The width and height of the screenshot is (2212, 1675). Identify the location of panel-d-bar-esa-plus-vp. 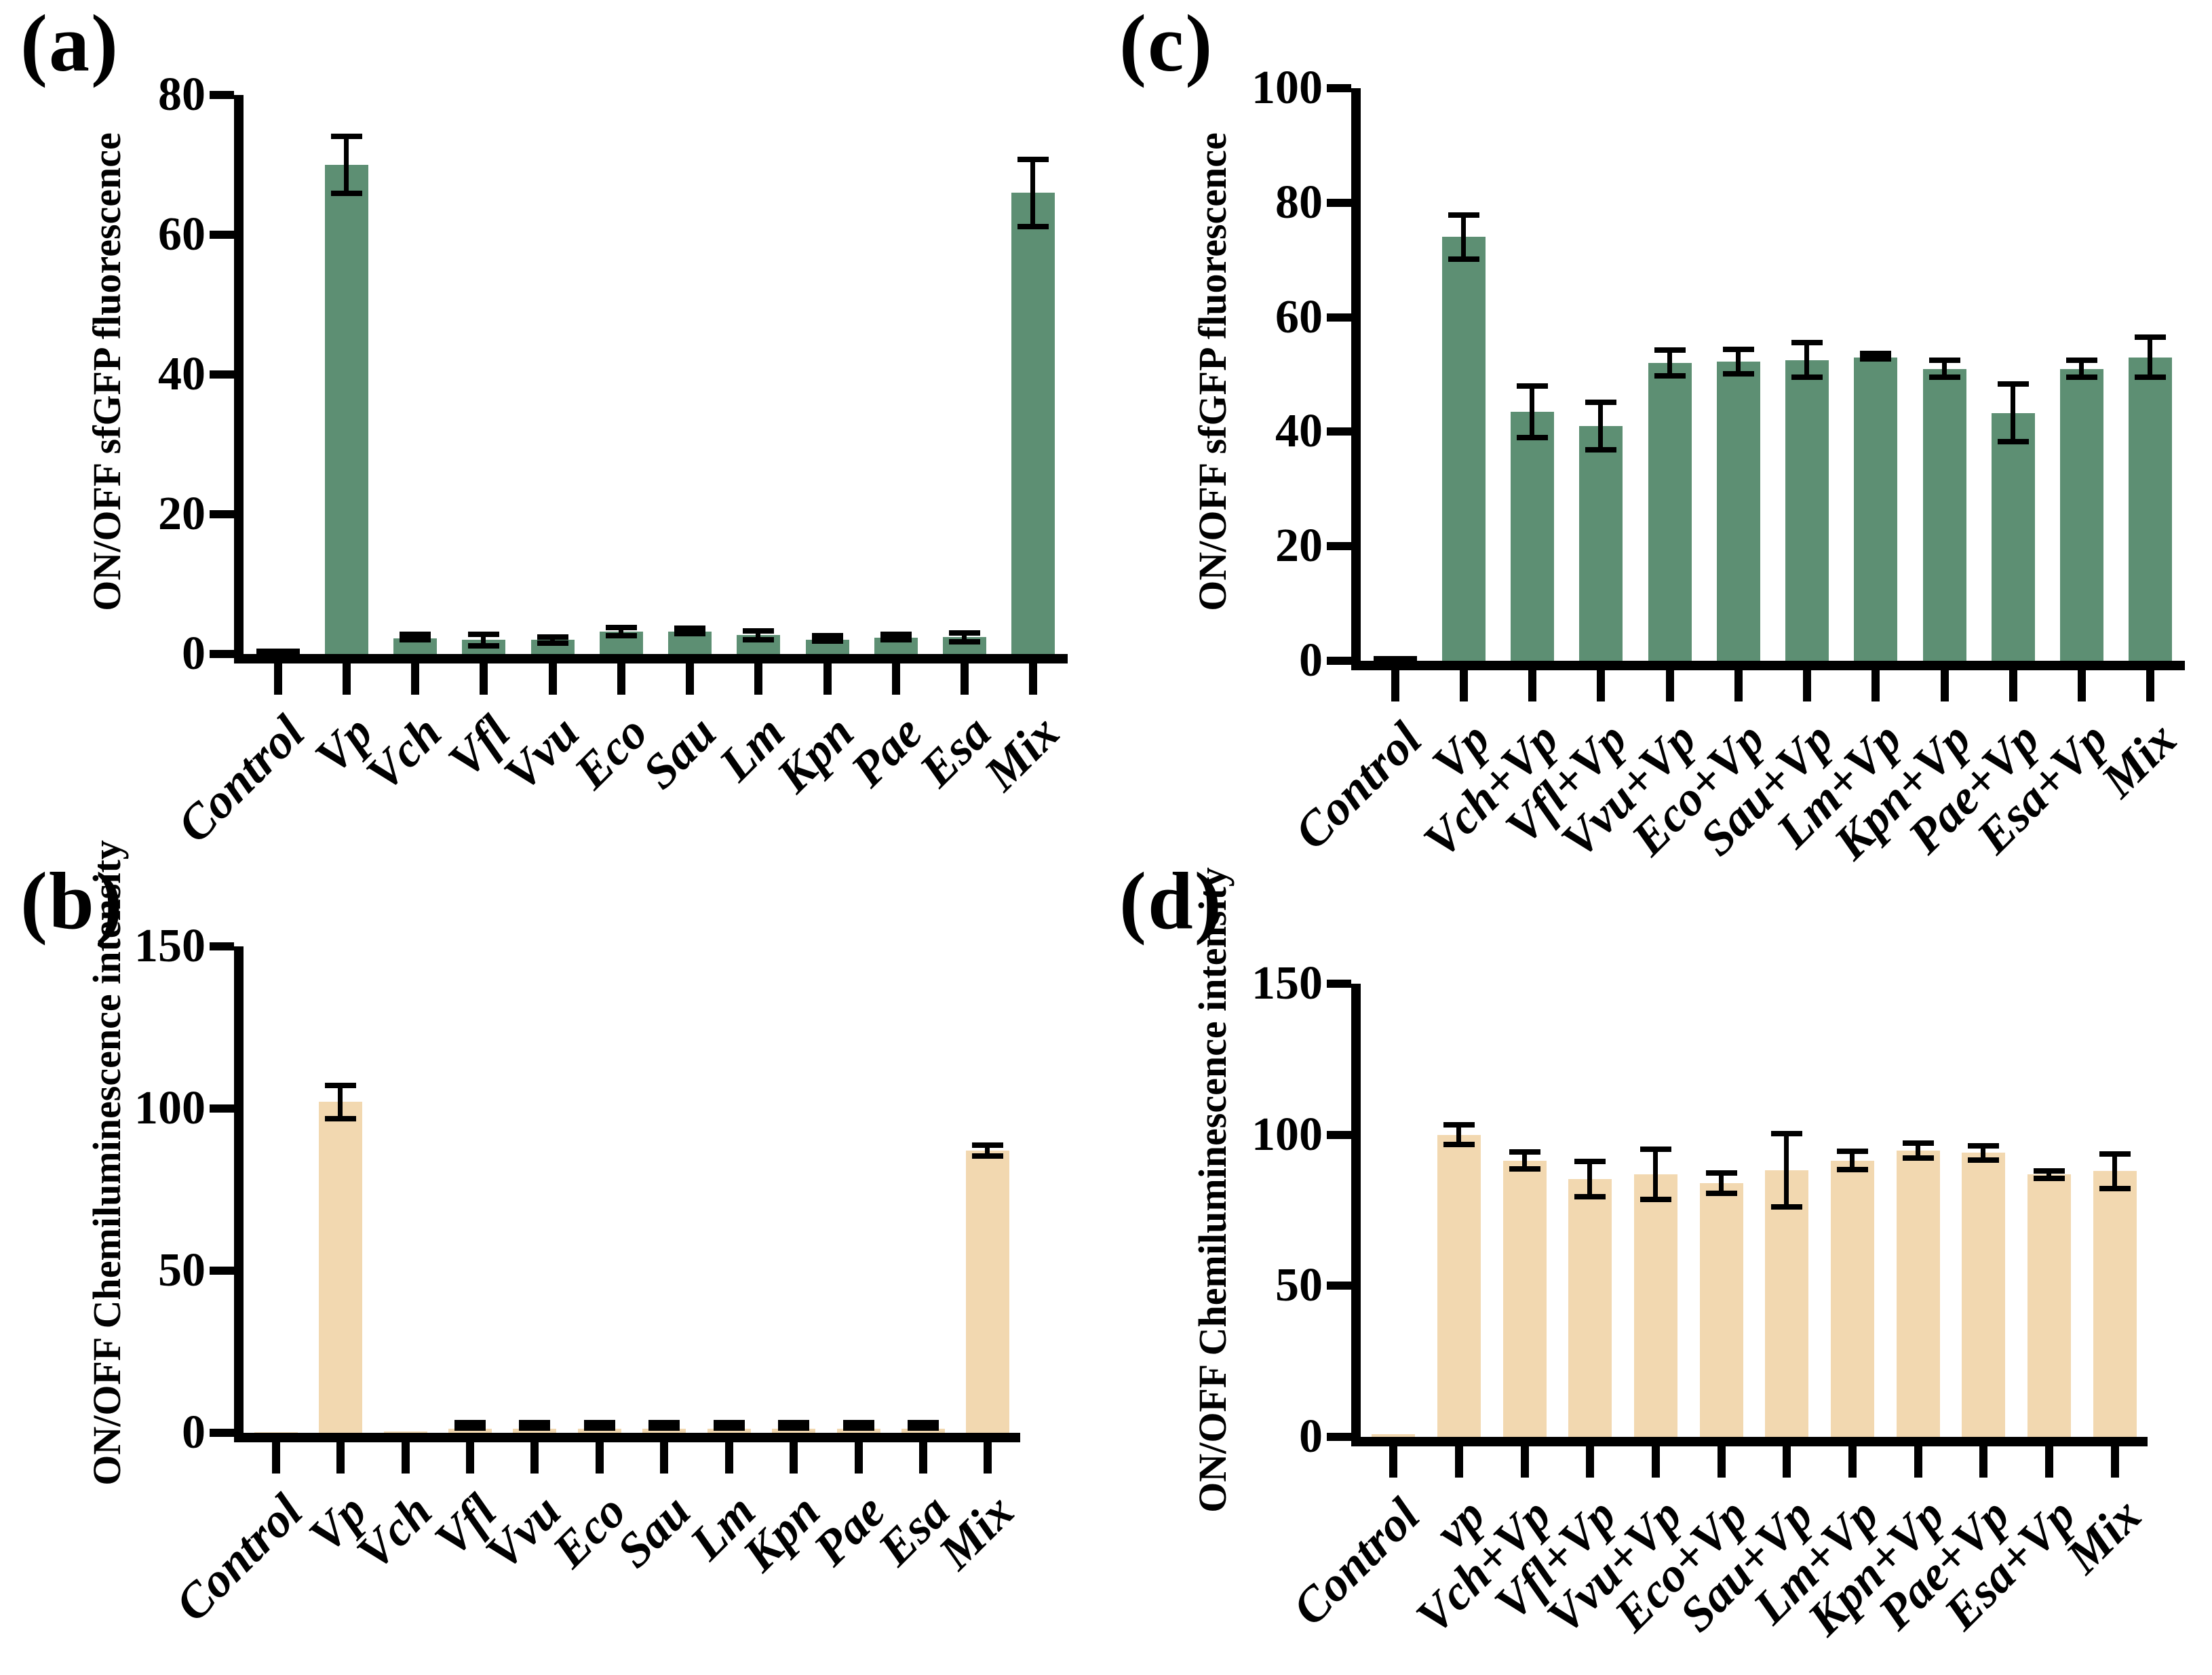
(2049, 1305).